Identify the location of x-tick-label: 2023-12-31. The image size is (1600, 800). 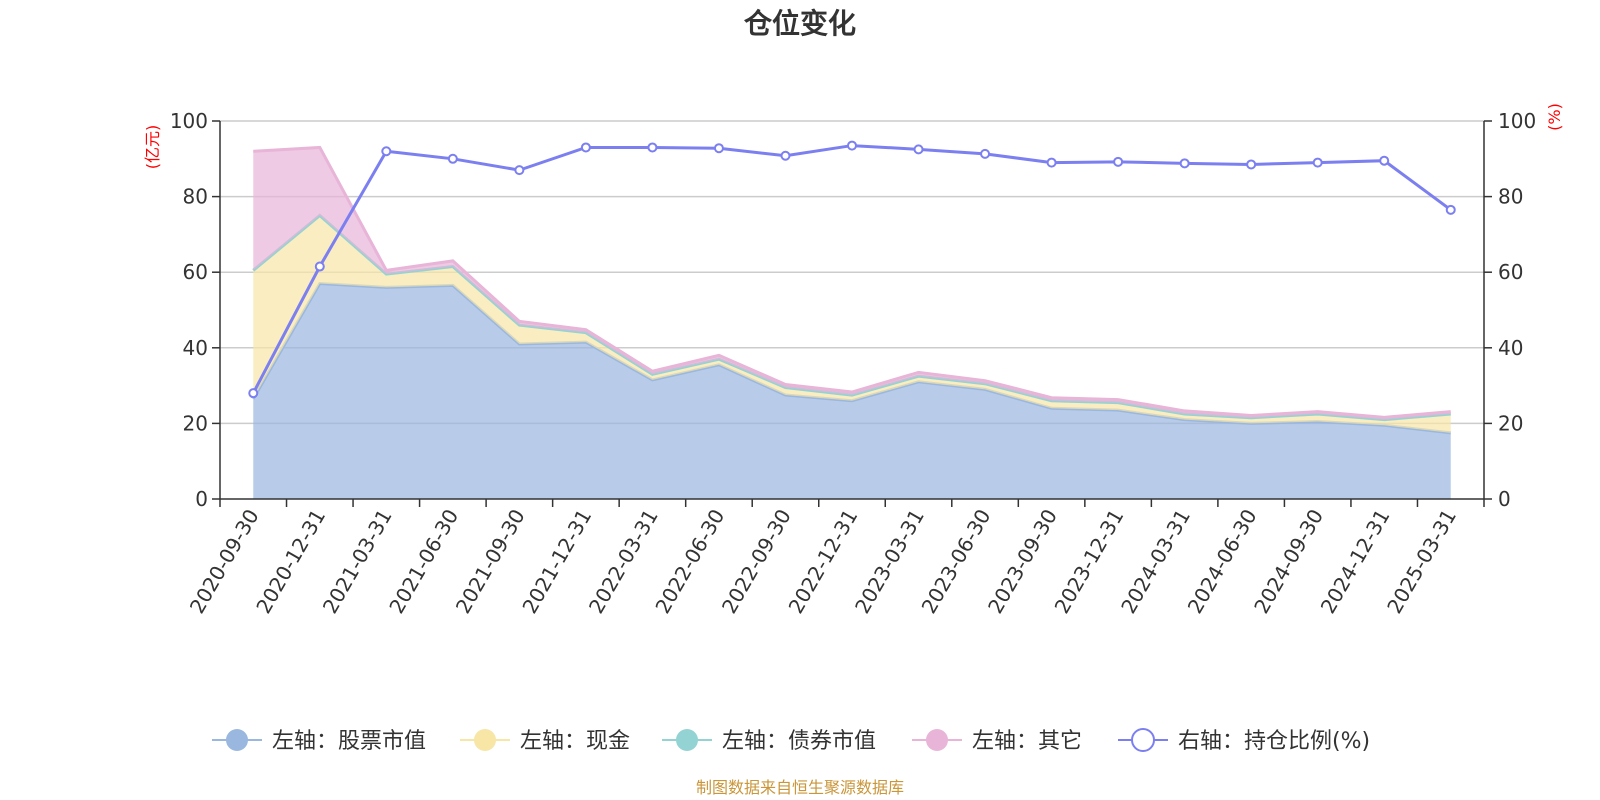
(1089, 561).